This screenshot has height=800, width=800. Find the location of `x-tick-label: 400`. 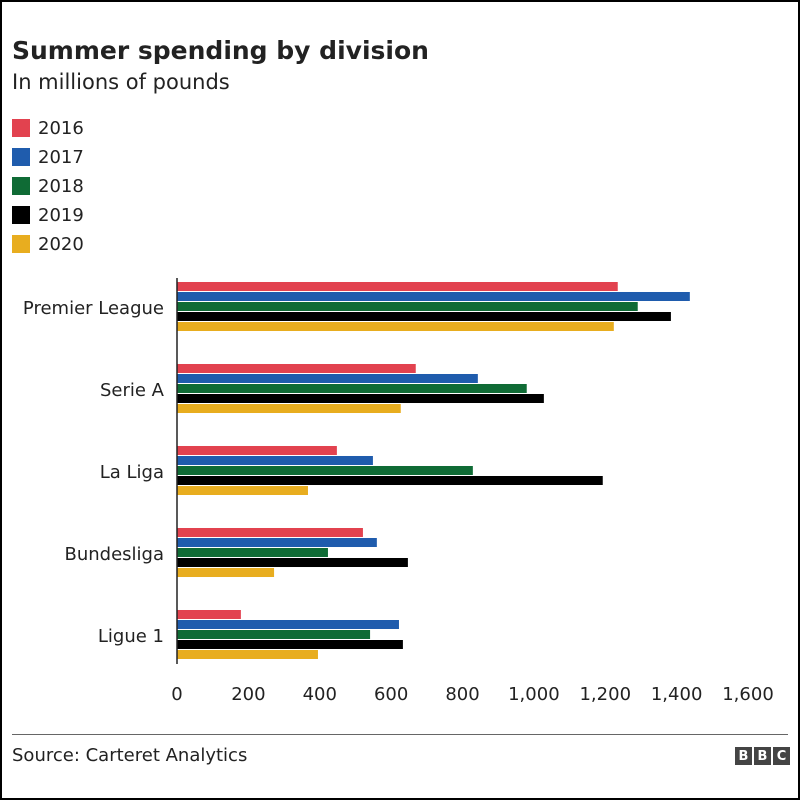

x-tick-label: 400 is located at coordinates (320, 694).